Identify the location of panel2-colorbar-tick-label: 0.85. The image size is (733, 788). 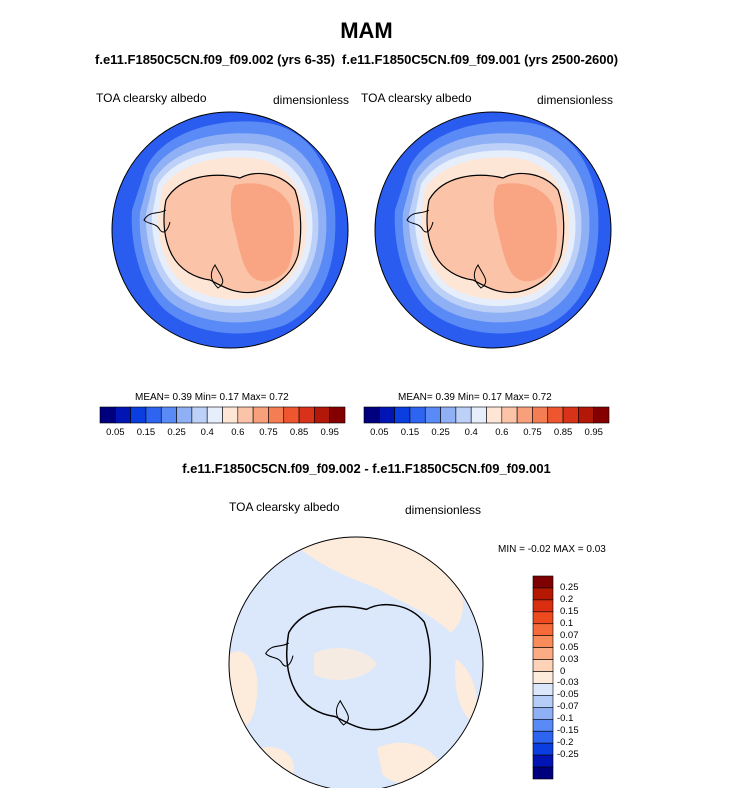
(563, 432).